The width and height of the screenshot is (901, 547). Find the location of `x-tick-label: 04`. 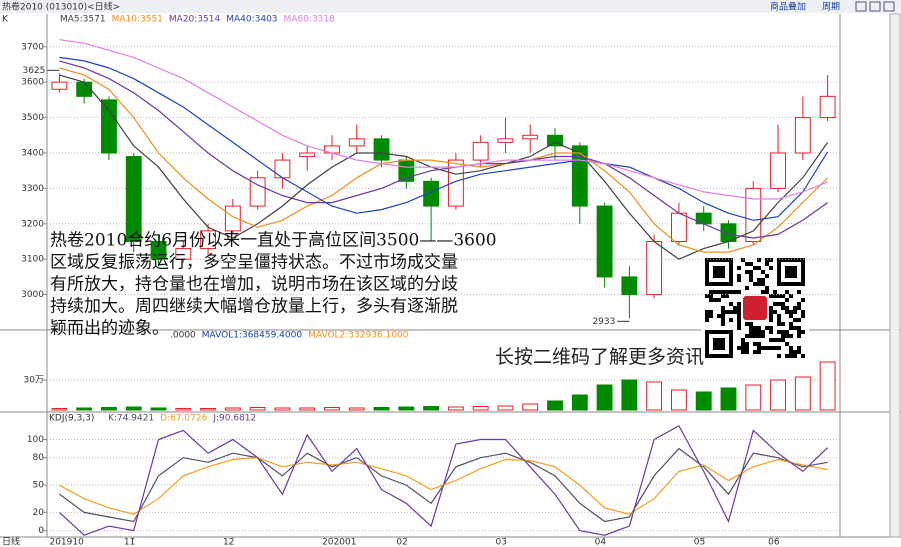

x-tick-label: 04 is located at coordinates (601, 542).